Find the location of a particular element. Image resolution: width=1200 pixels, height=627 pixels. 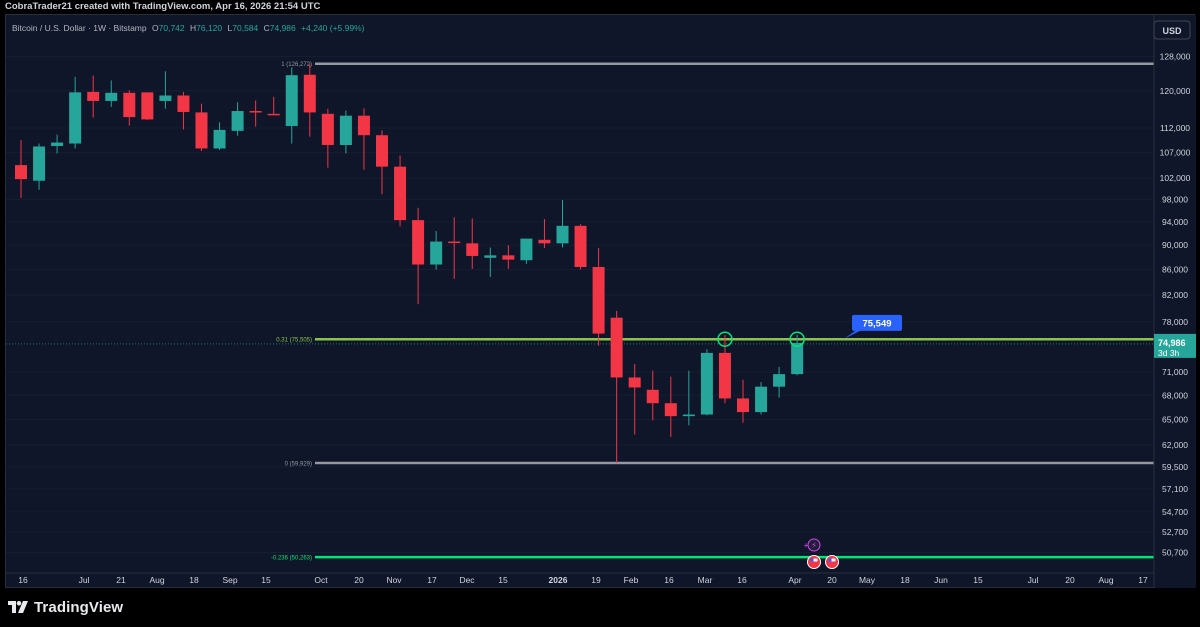

price-tick-label: 112,000 is located at coordinates (1175, 128).